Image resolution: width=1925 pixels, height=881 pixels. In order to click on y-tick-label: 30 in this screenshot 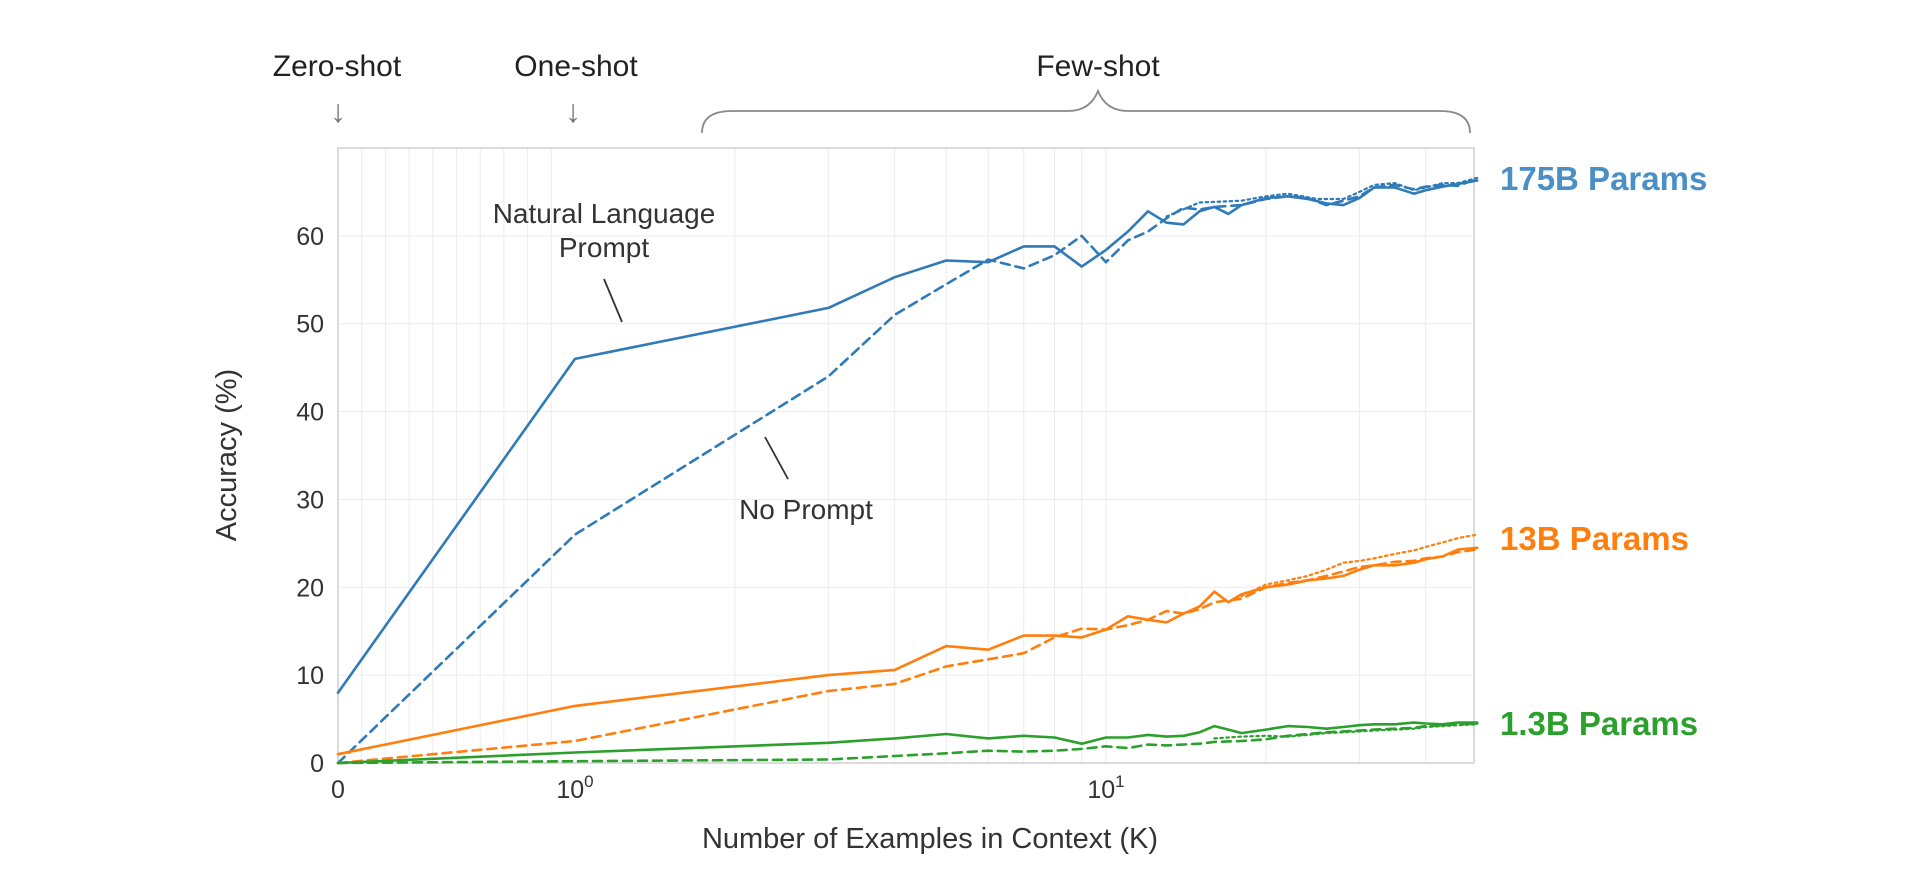, I will do `click(310, 500)`.